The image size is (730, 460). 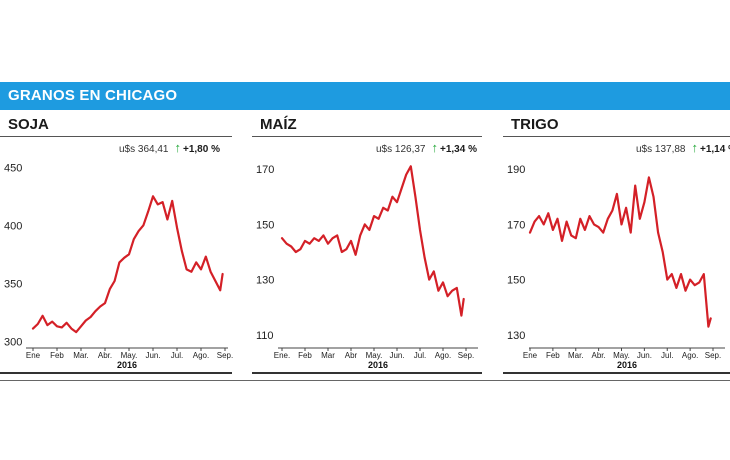 I want to click on chart-title: SOJA, so click(x=28, y=124).